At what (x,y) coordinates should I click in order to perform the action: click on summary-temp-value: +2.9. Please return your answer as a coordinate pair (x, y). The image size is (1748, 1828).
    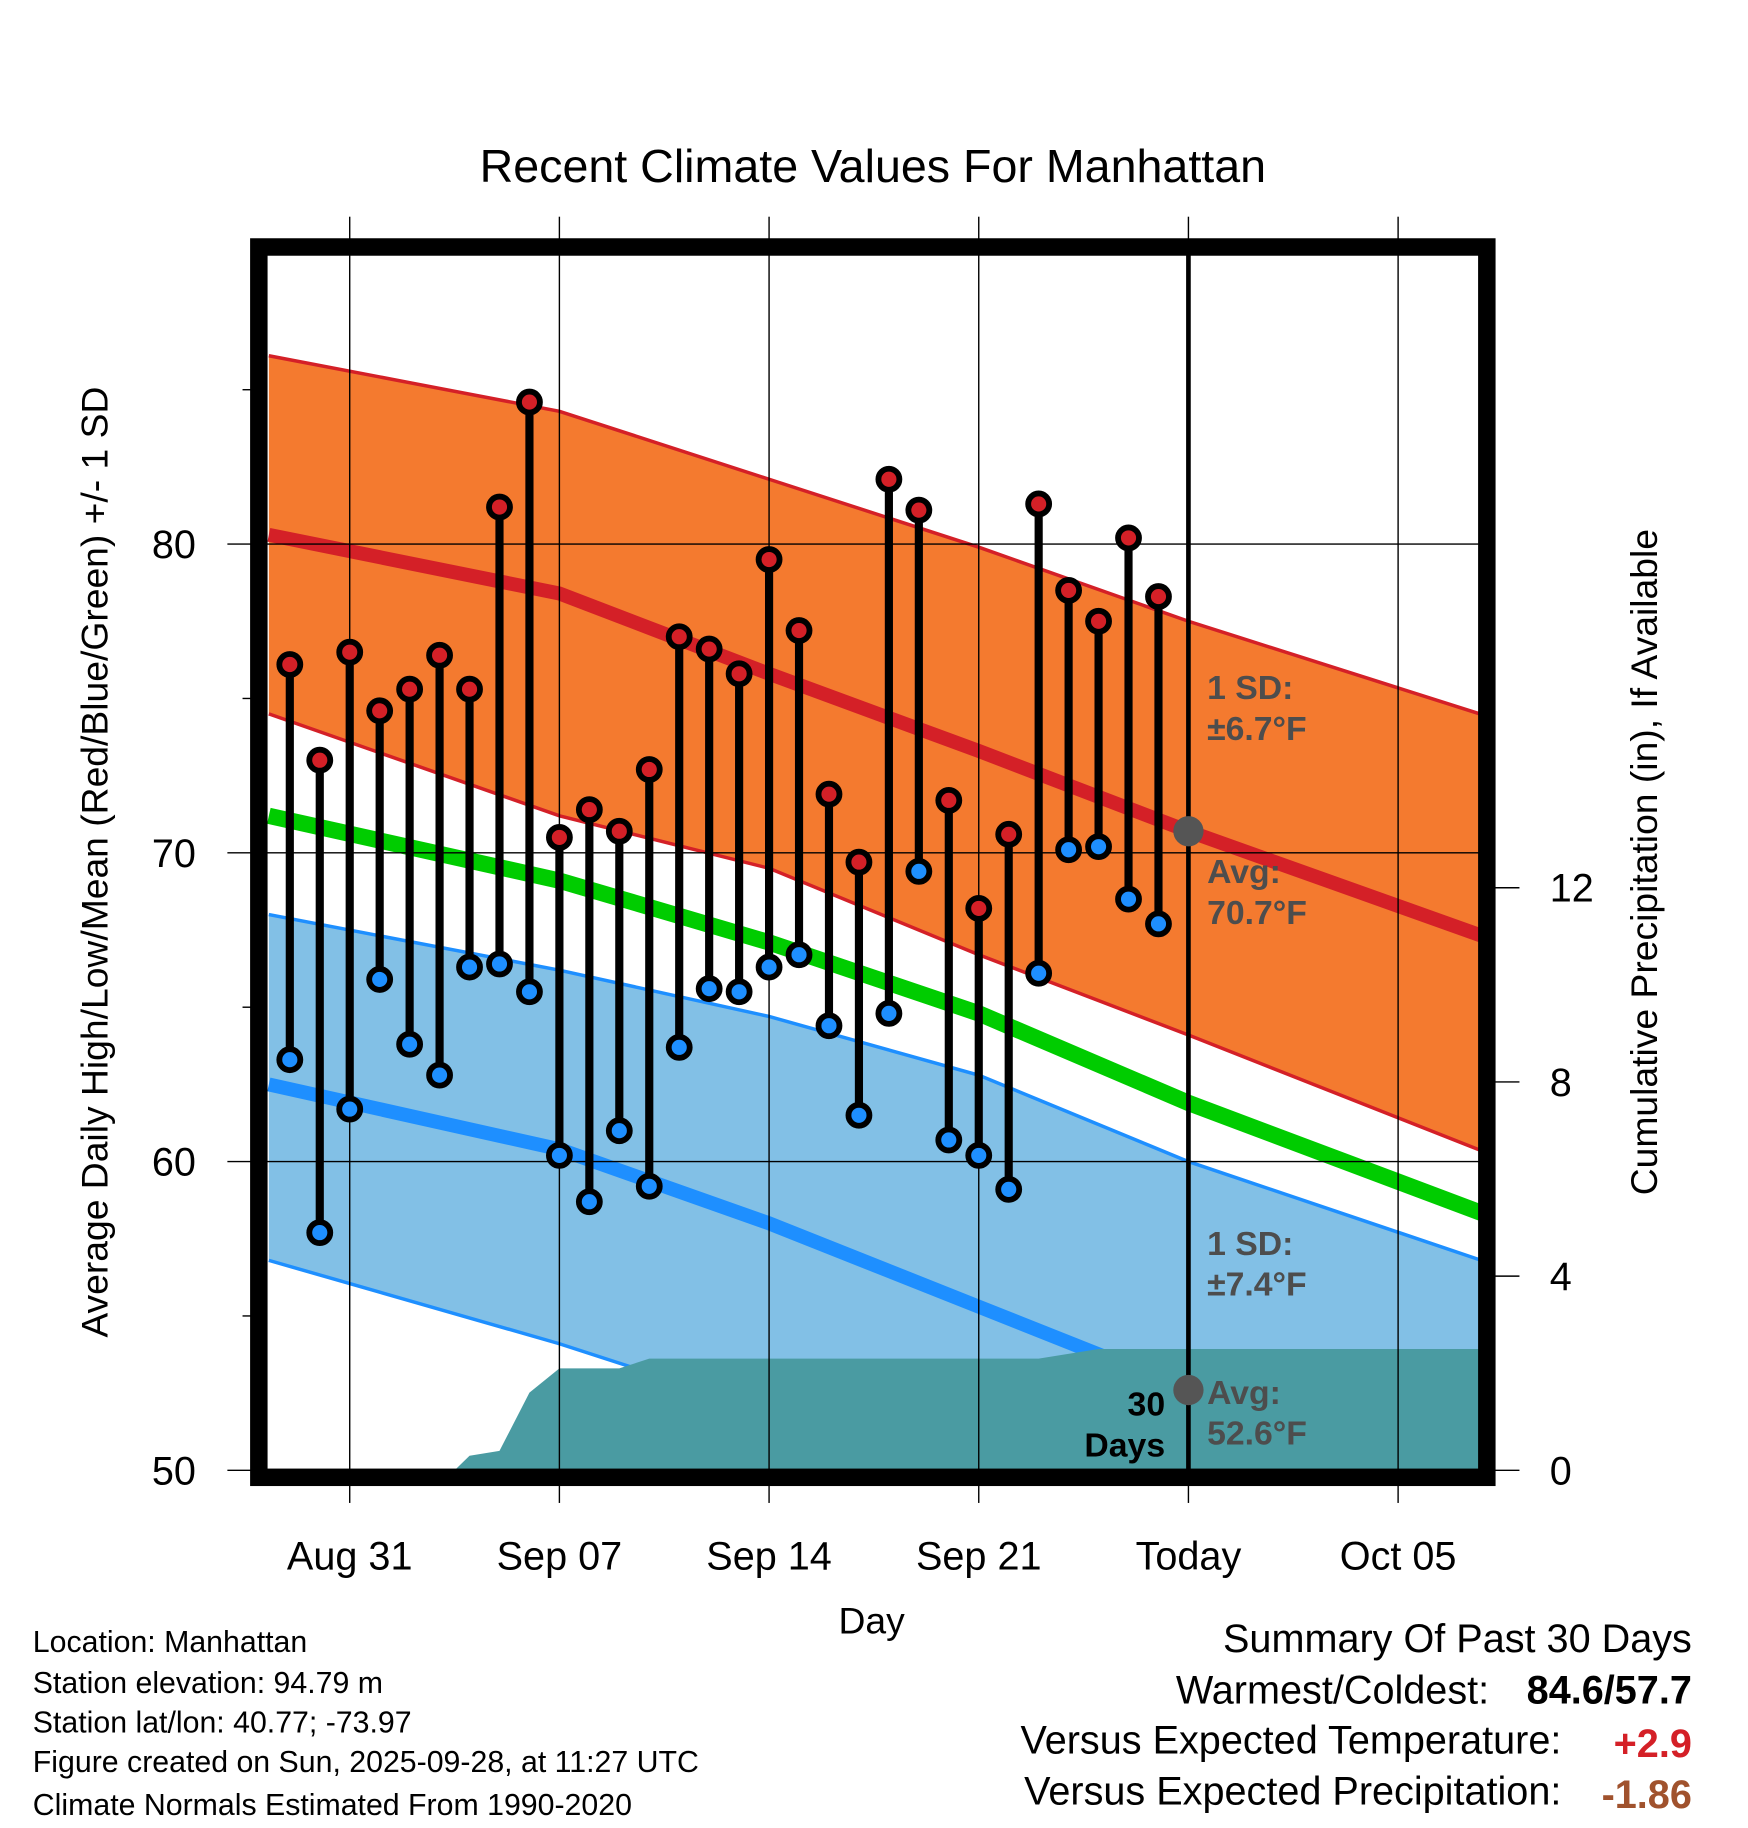
    Looking at the image, I should click on (1653, 1744).